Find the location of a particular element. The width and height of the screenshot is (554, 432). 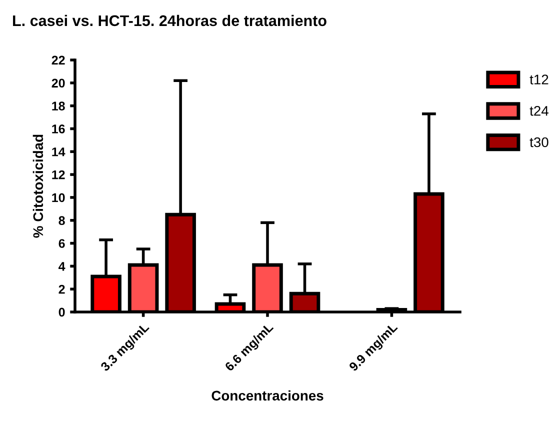

y-tick-label: 2 is located at coordinates (61, 289).